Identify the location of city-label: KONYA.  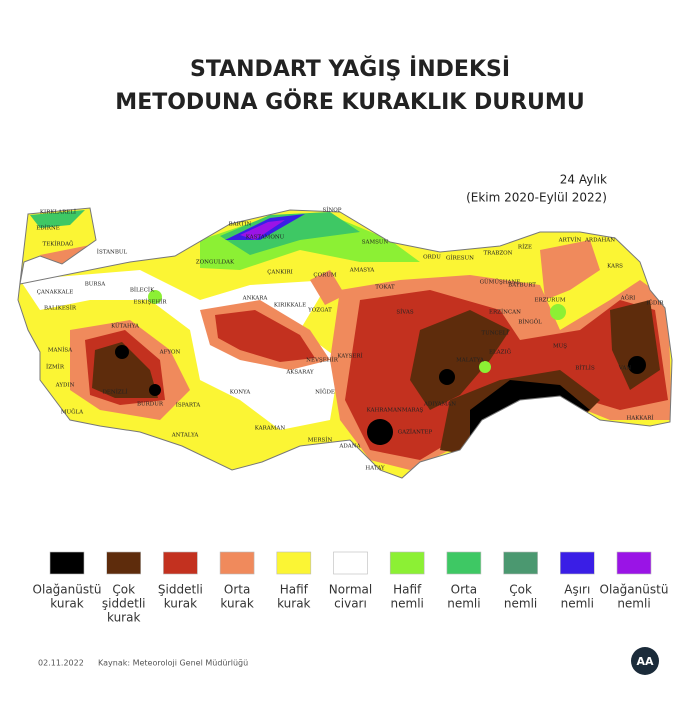
(240, 393).